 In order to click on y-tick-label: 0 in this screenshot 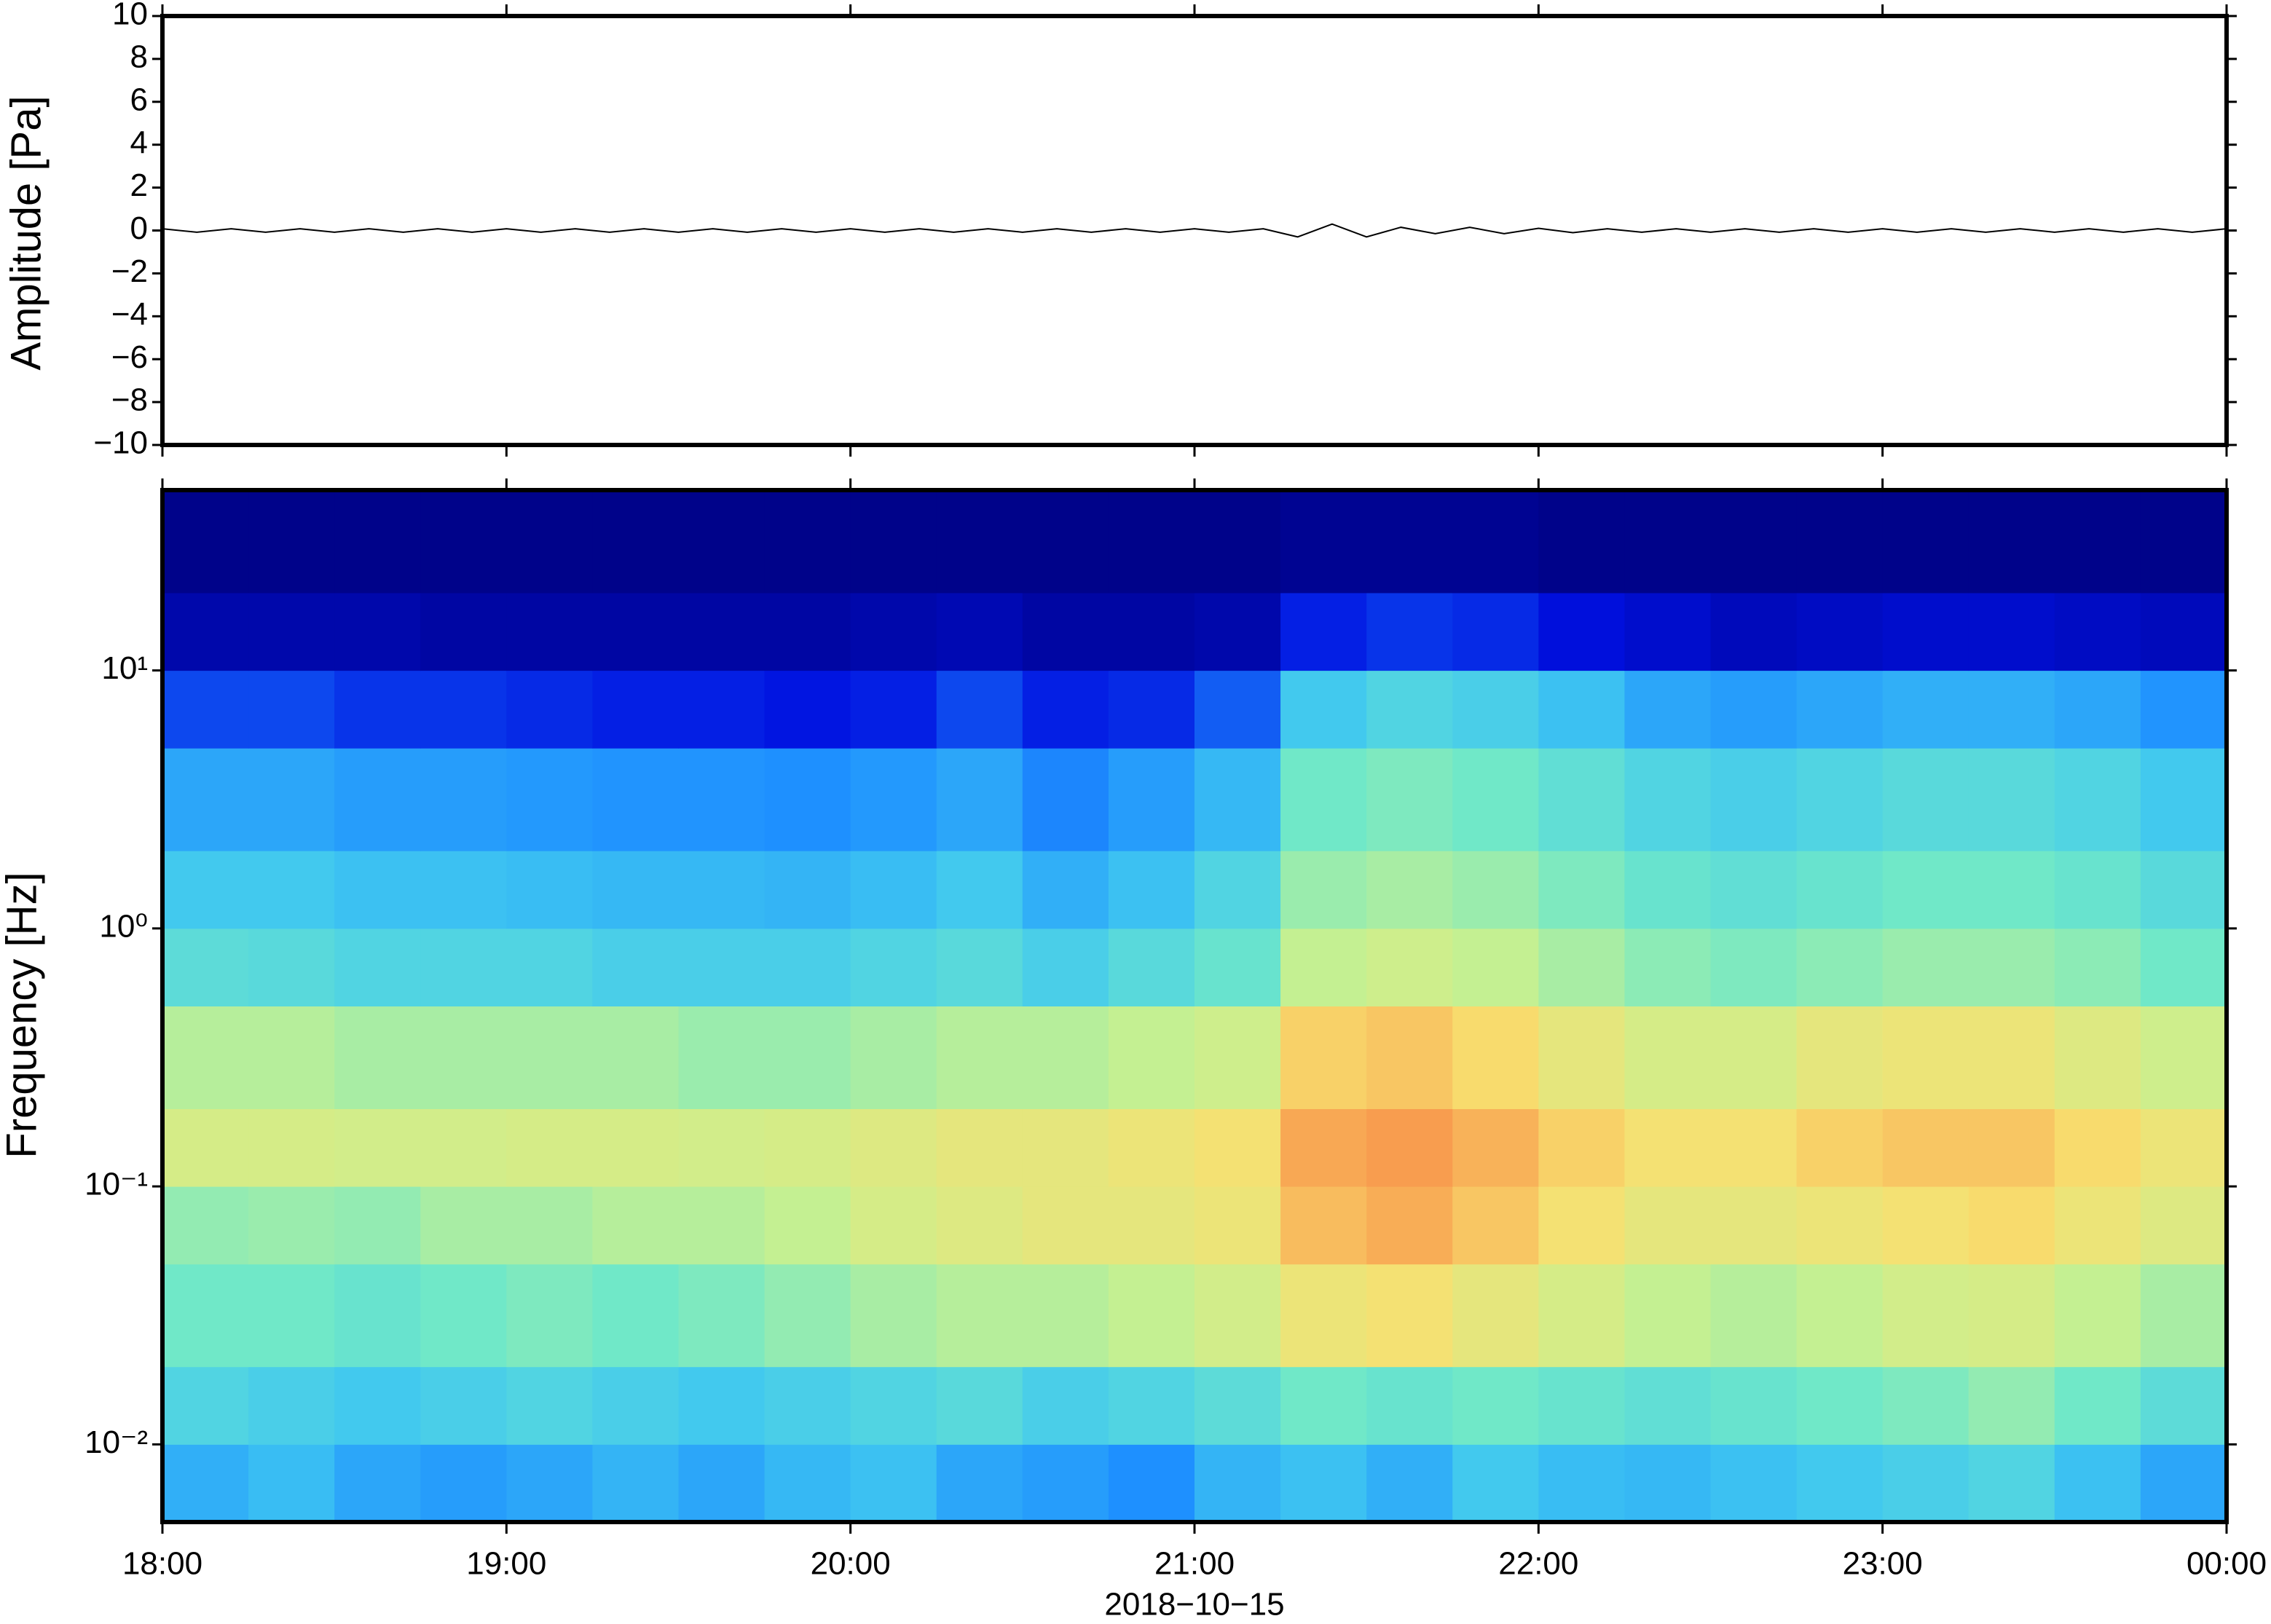, I will do `click(139, 228)`.